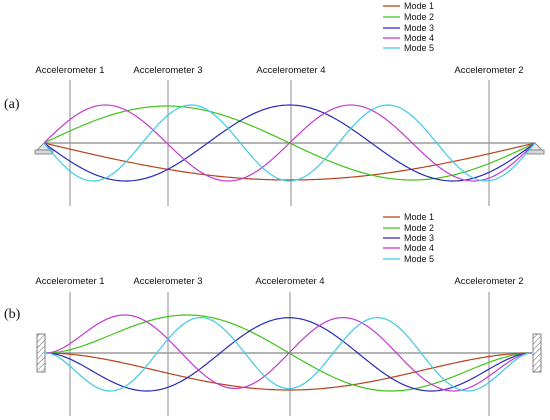 This screenshot has width=550, height=420. What do you see at coordinates (69, 70) in the screenshot?
I see `accelerometer-1-label-a: Accelerometer 1` at bounding box center [69, 70].